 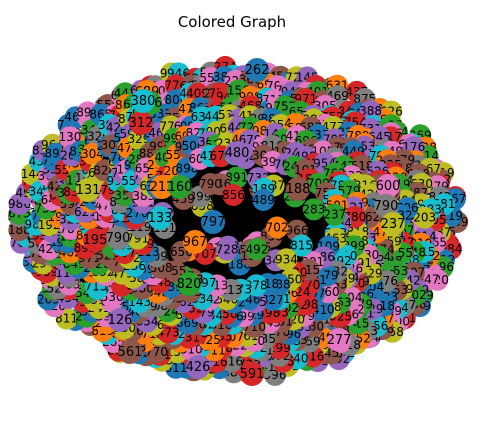 What do you see at coordinates (298, 189) in the screenshot?
I see `labeled-node-text: 188` at bounding box center [298, 189].